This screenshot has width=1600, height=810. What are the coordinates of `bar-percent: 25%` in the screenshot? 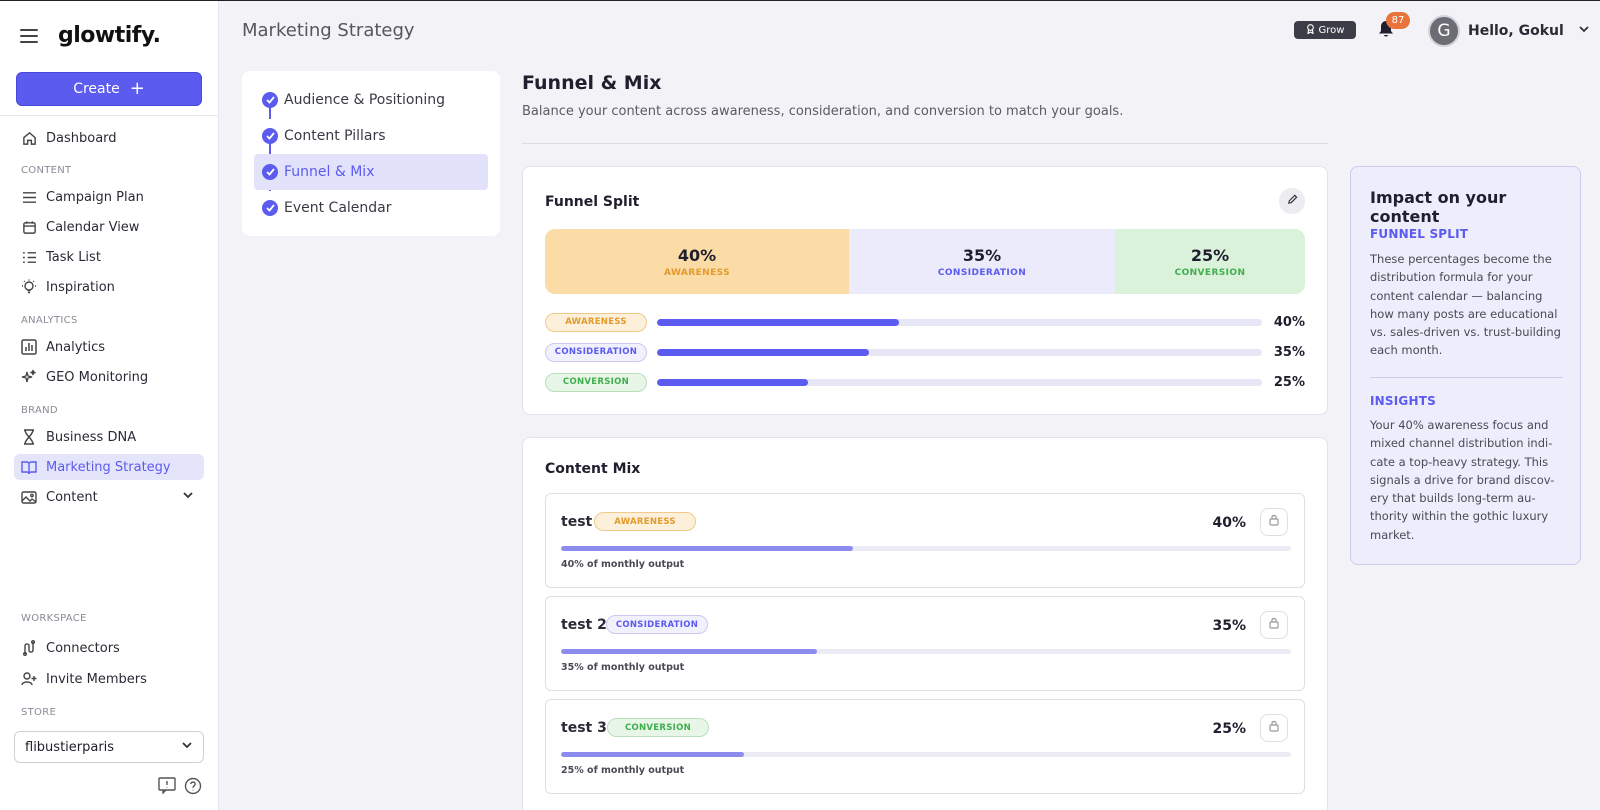 It's located at (1289, 382).